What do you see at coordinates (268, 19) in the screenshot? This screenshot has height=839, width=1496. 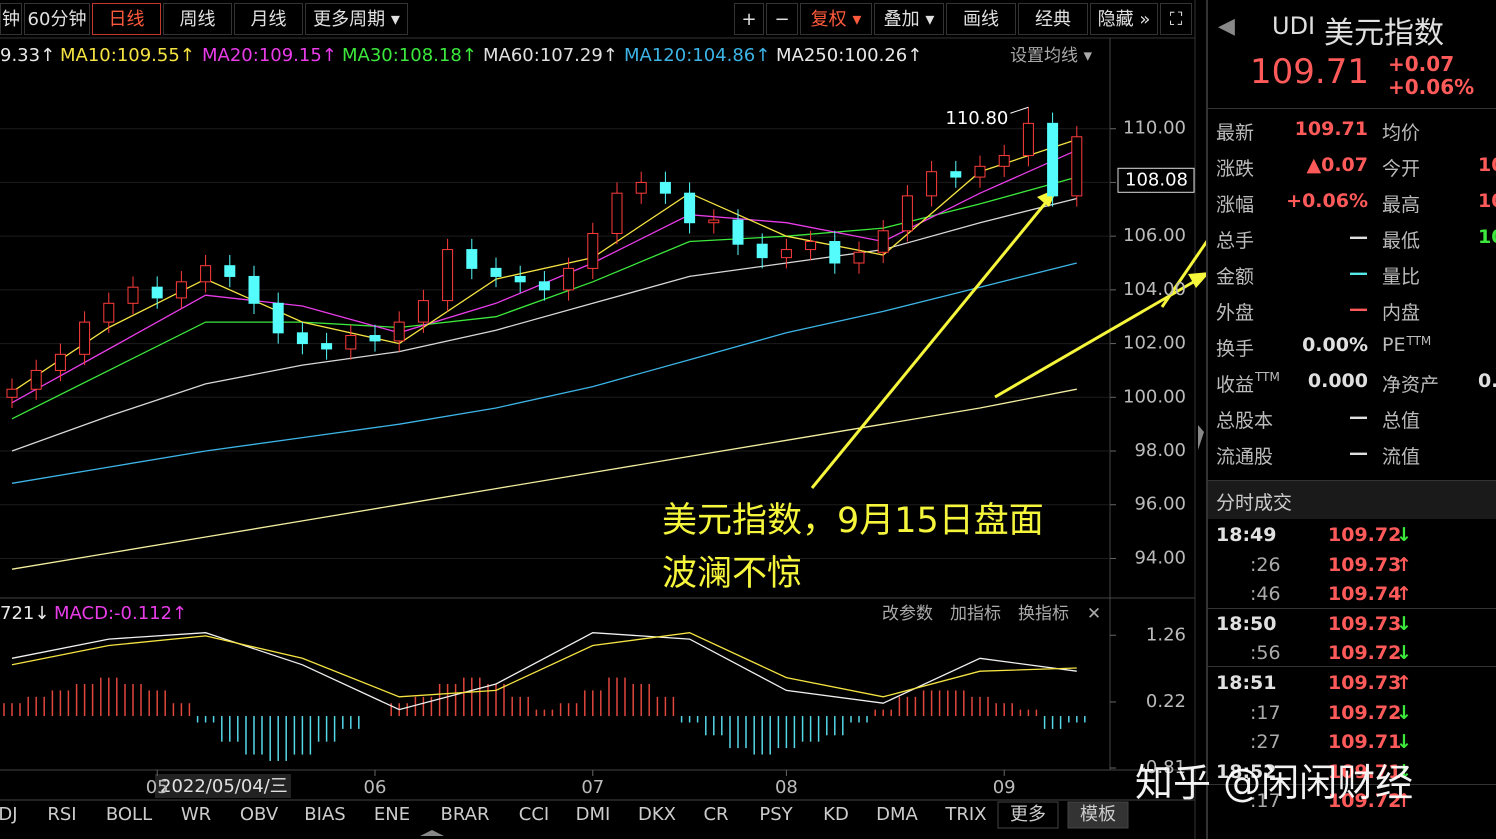 I see `toolbar-button: 月线` at bounding box center [268, 19].